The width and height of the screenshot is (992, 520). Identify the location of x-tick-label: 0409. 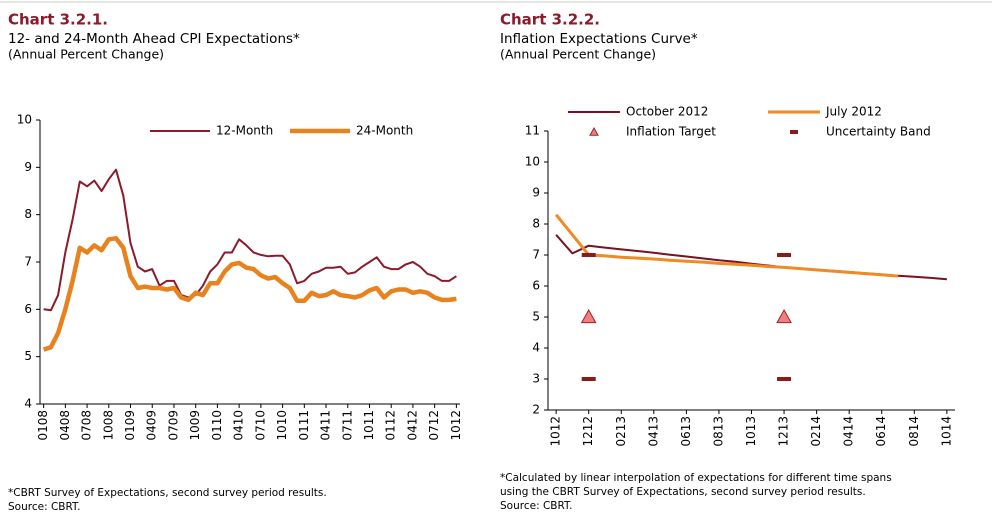
(152, 425).